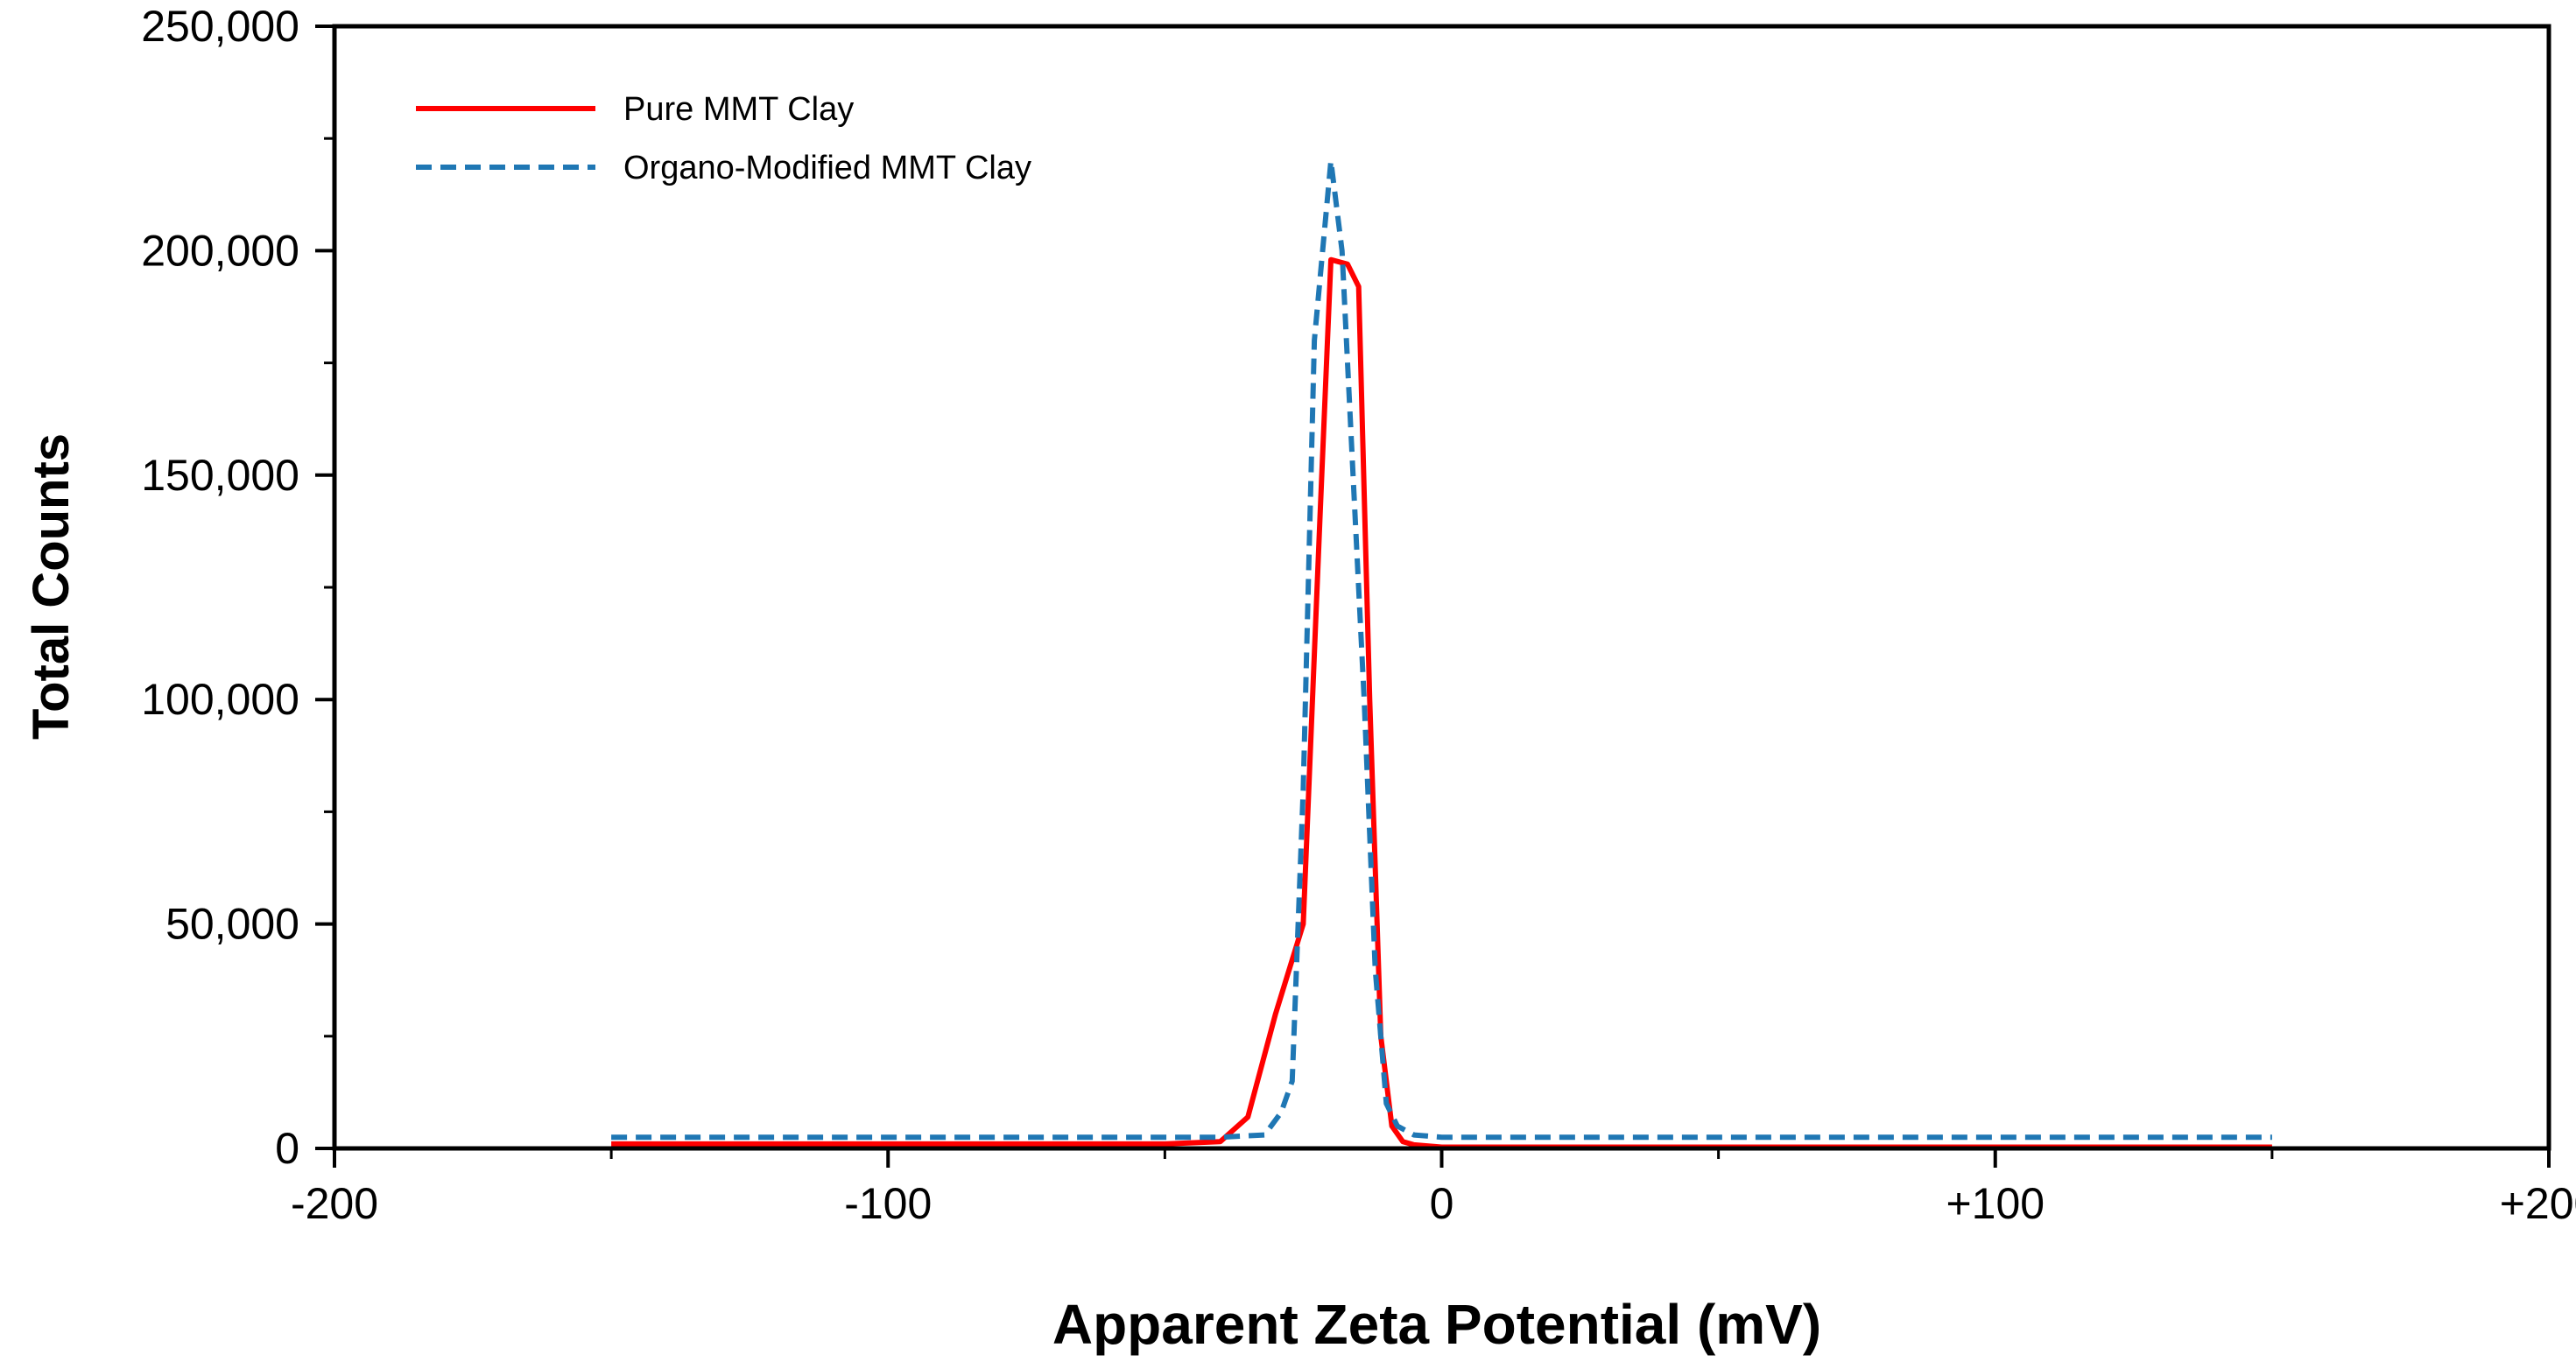  I want to click on y-tick-label: 0, so click(287, 1148).